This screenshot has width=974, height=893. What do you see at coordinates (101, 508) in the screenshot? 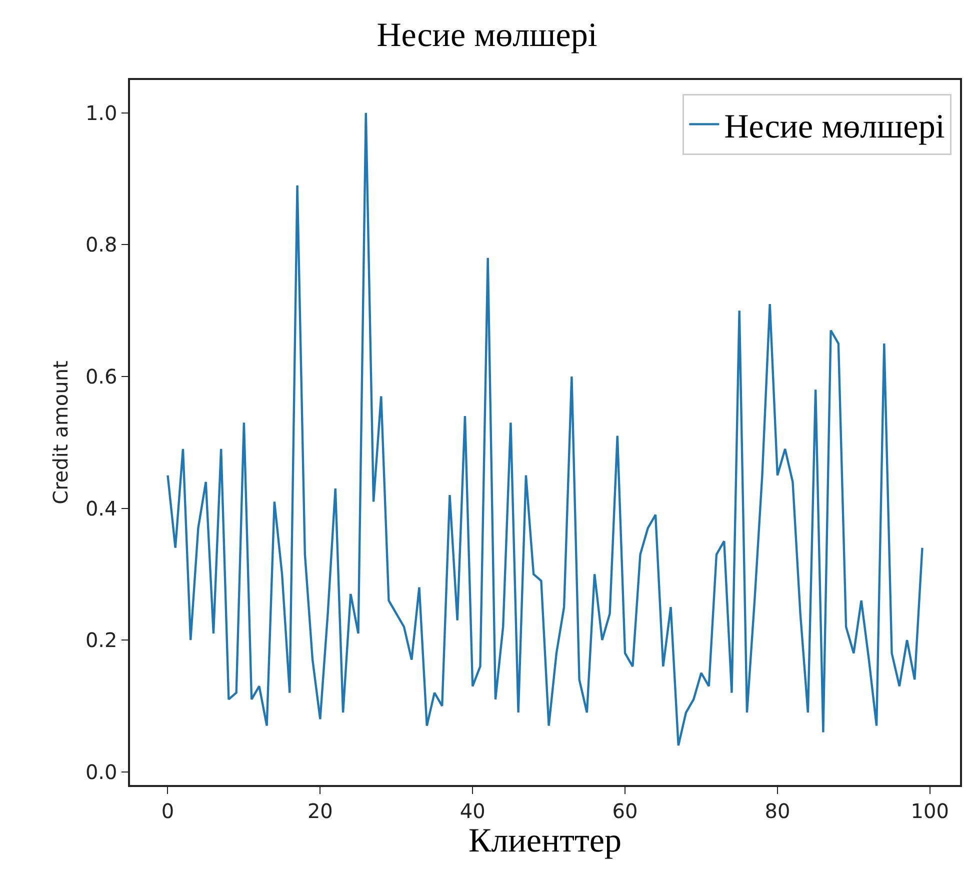
I see `y-tick-label: 0.4` at bounding box center [101, 508].